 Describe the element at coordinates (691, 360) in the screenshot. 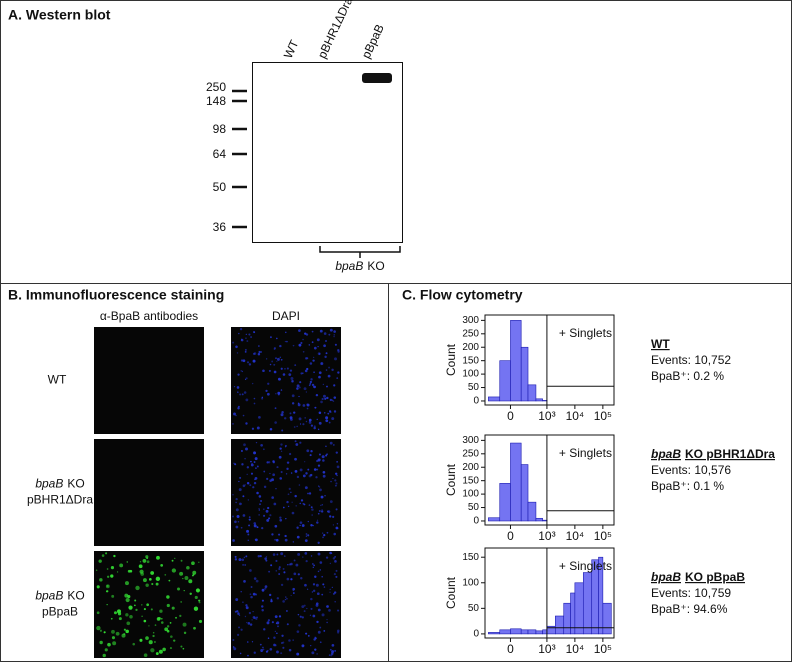

I see `events: Events: 10,752` at that location.